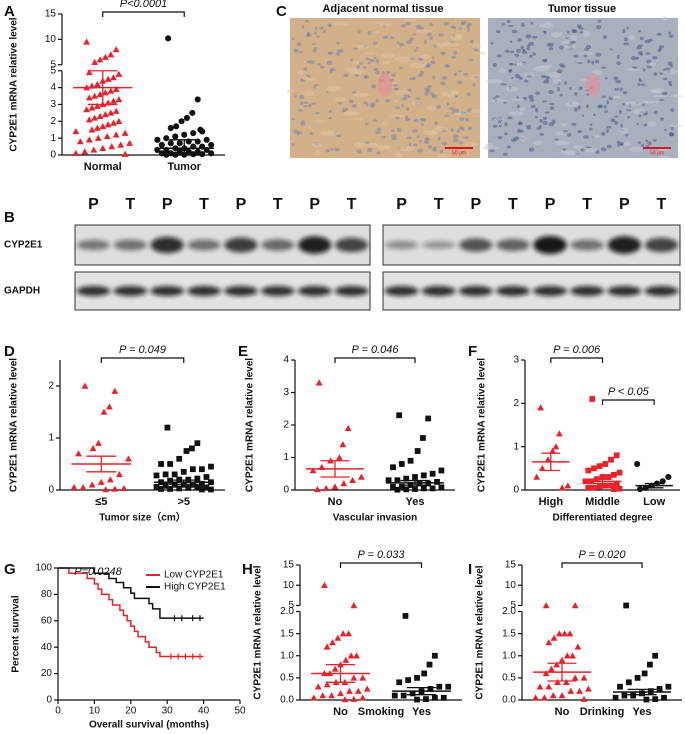 The image size is (685, 734). What do you see at coordinates (340, 712) in the screenshot?
I see `category-label: No` at bounding box center [340, 712].